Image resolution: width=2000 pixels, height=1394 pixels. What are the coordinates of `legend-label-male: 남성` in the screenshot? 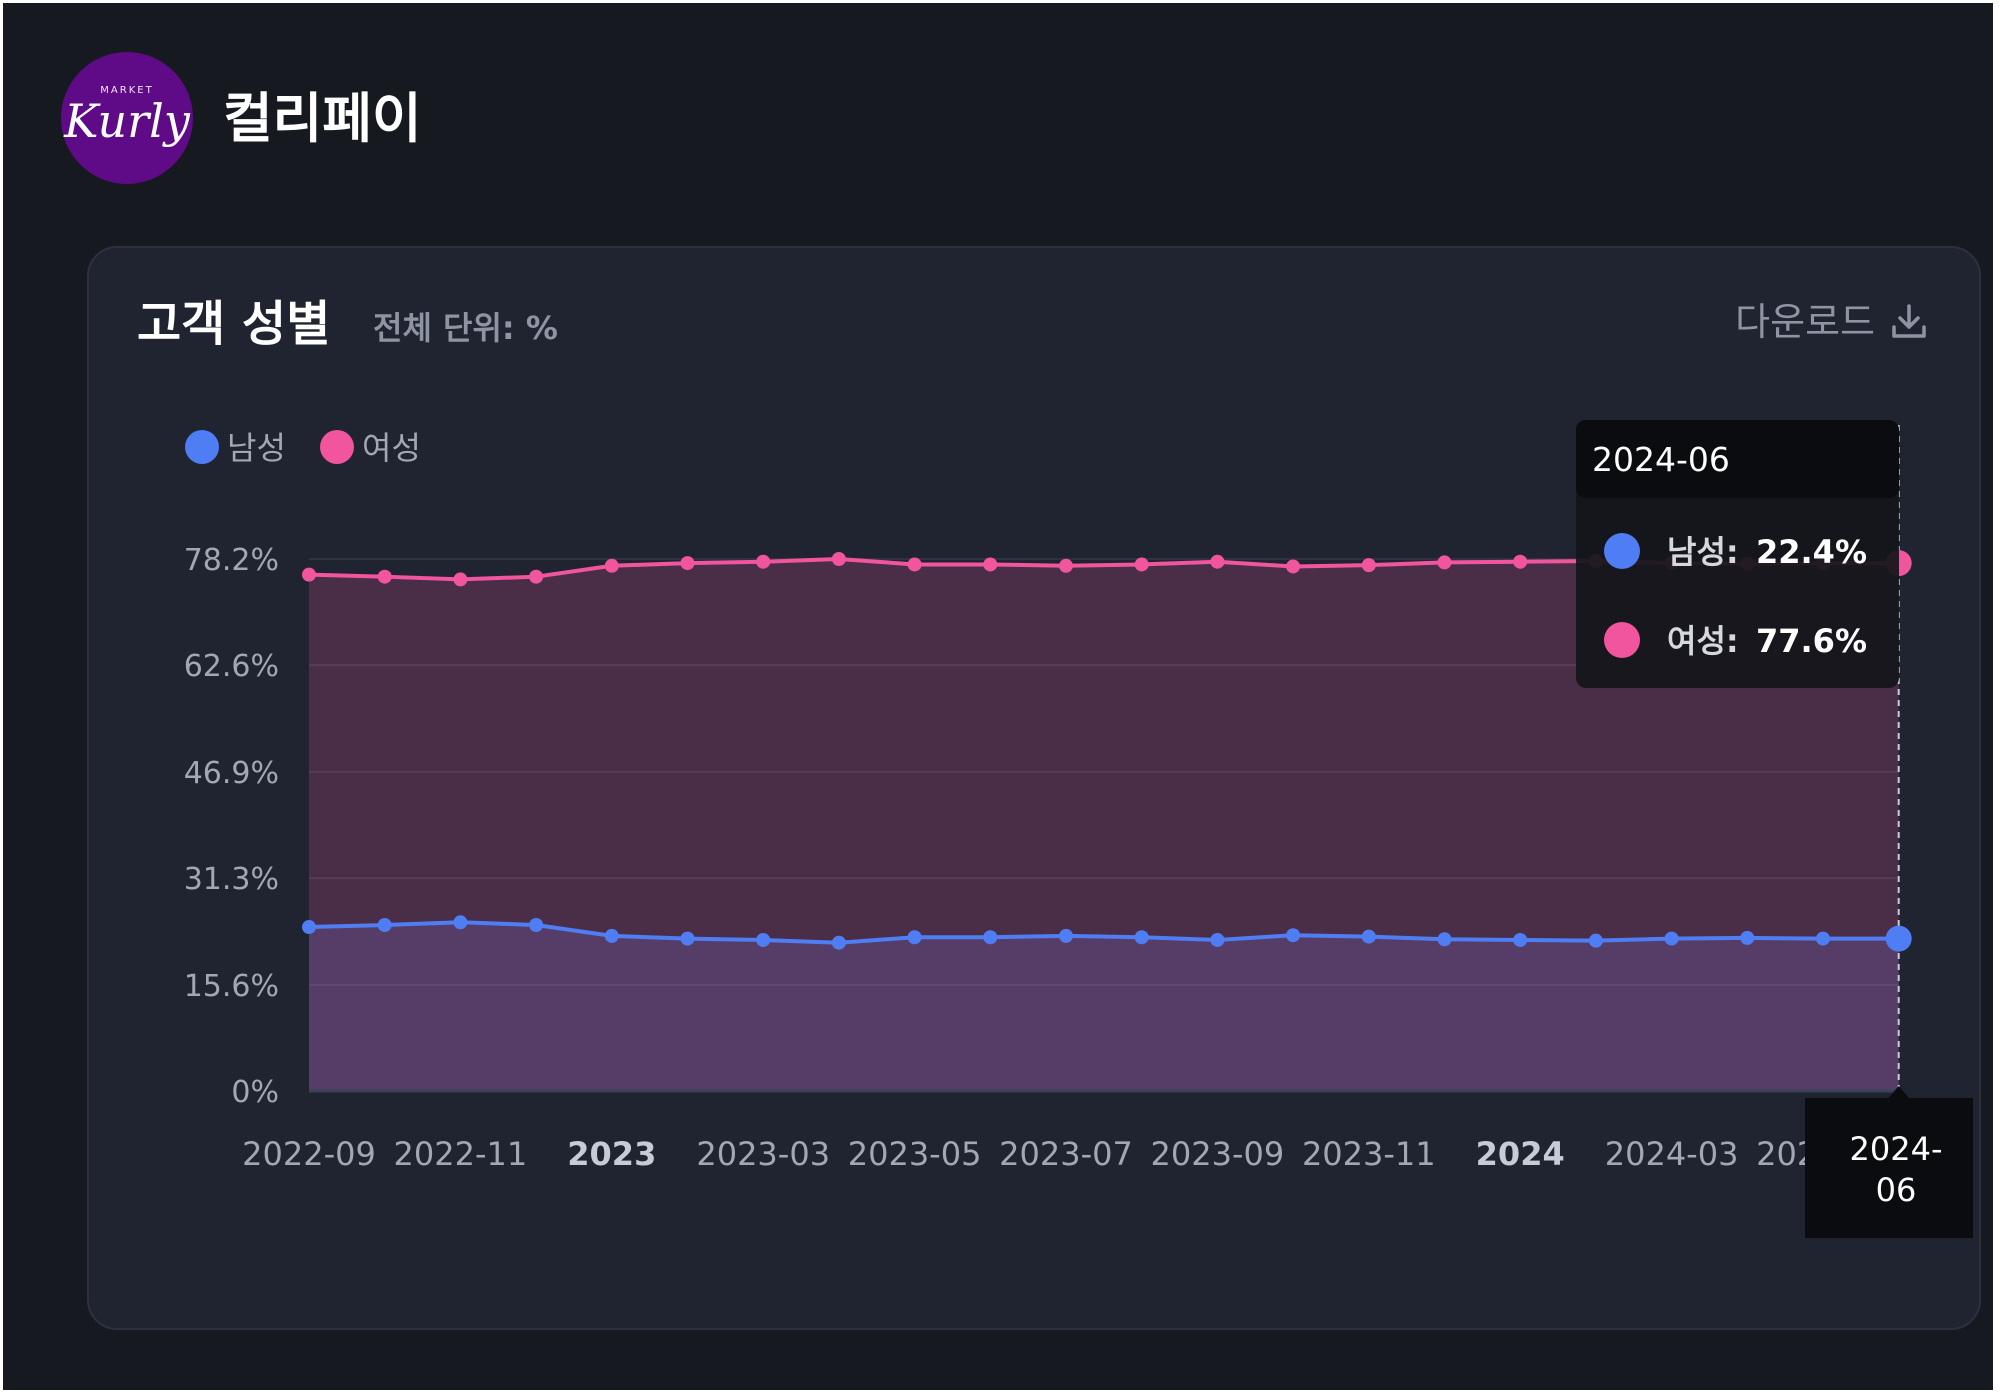 It's located at (256, 448).